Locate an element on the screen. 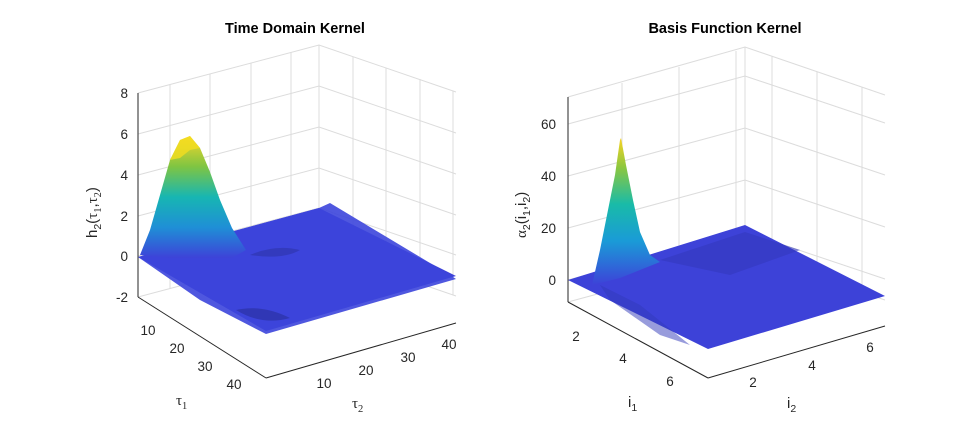 This screenshot has height=441, width=978. y-tick: 10 is located at coordinates (323, 383).